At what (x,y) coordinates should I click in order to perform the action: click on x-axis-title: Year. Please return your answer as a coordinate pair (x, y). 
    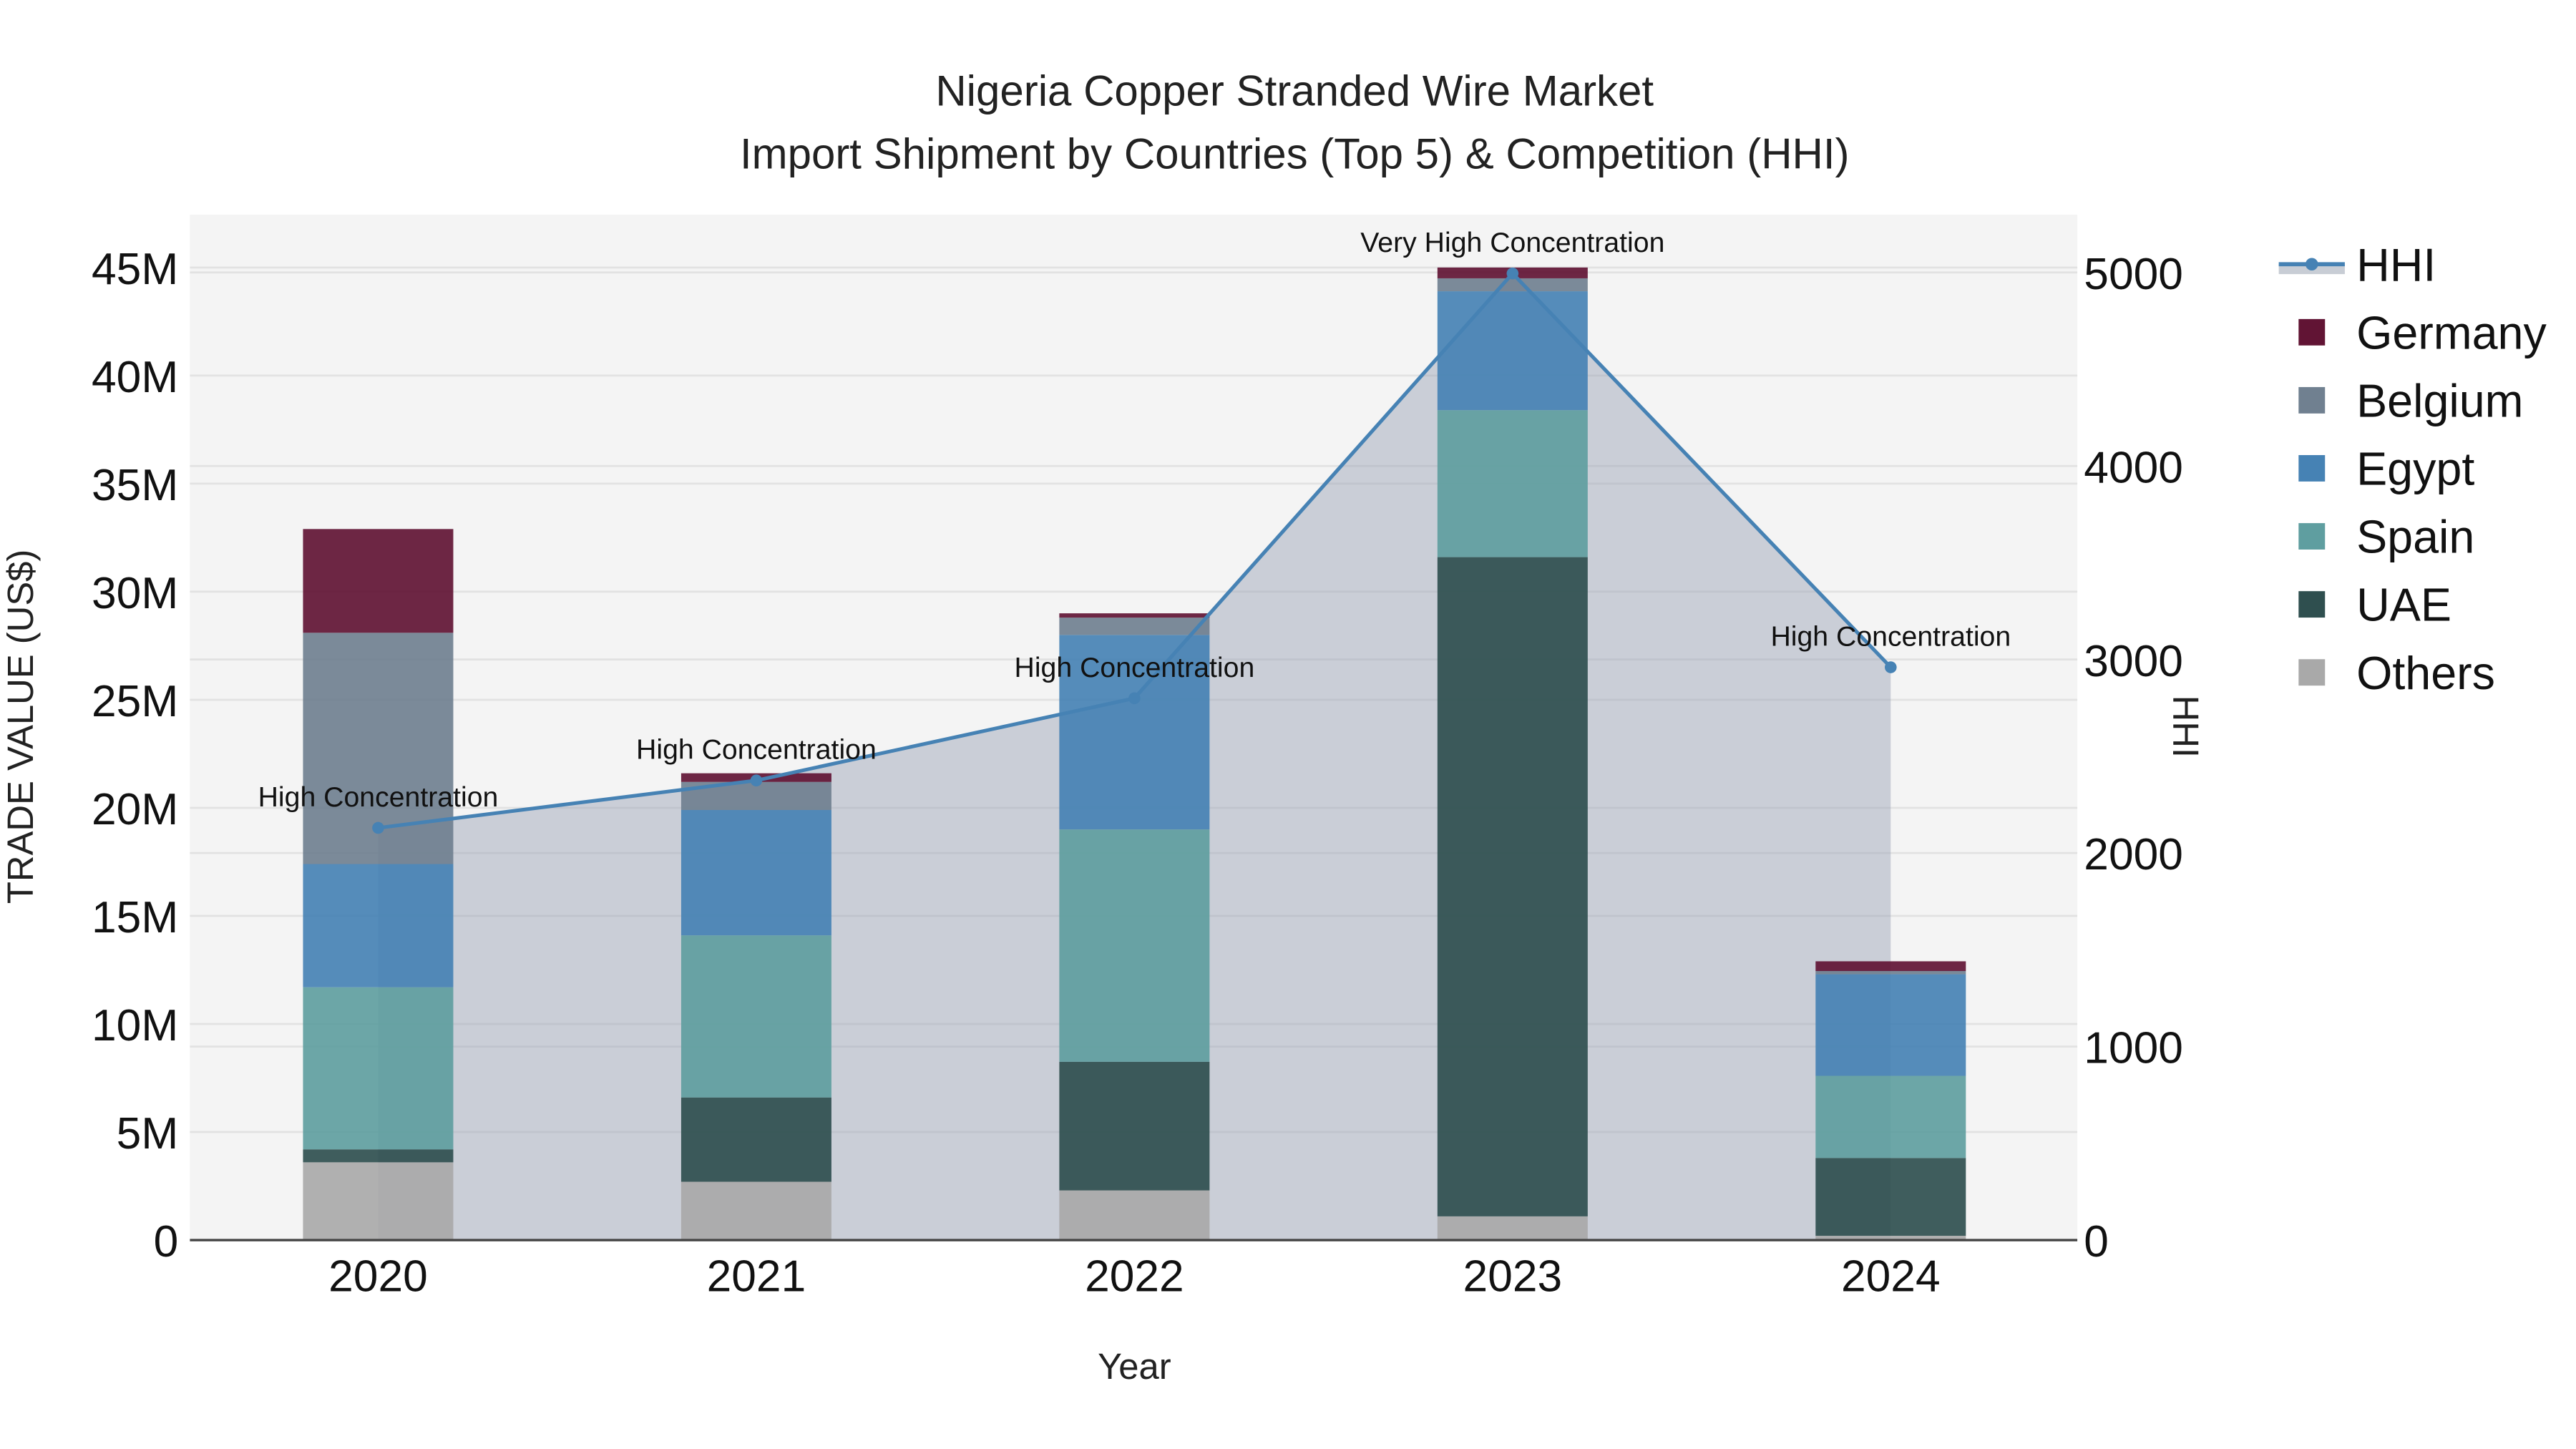
    Looking at the image, I should click on (1134, 1366).